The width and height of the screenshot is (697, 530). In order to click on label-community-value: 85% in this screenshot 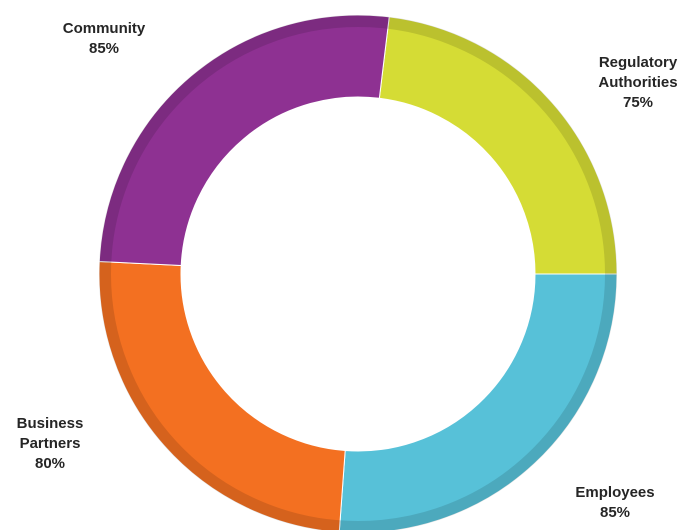, I will do `click(104, 48)`.